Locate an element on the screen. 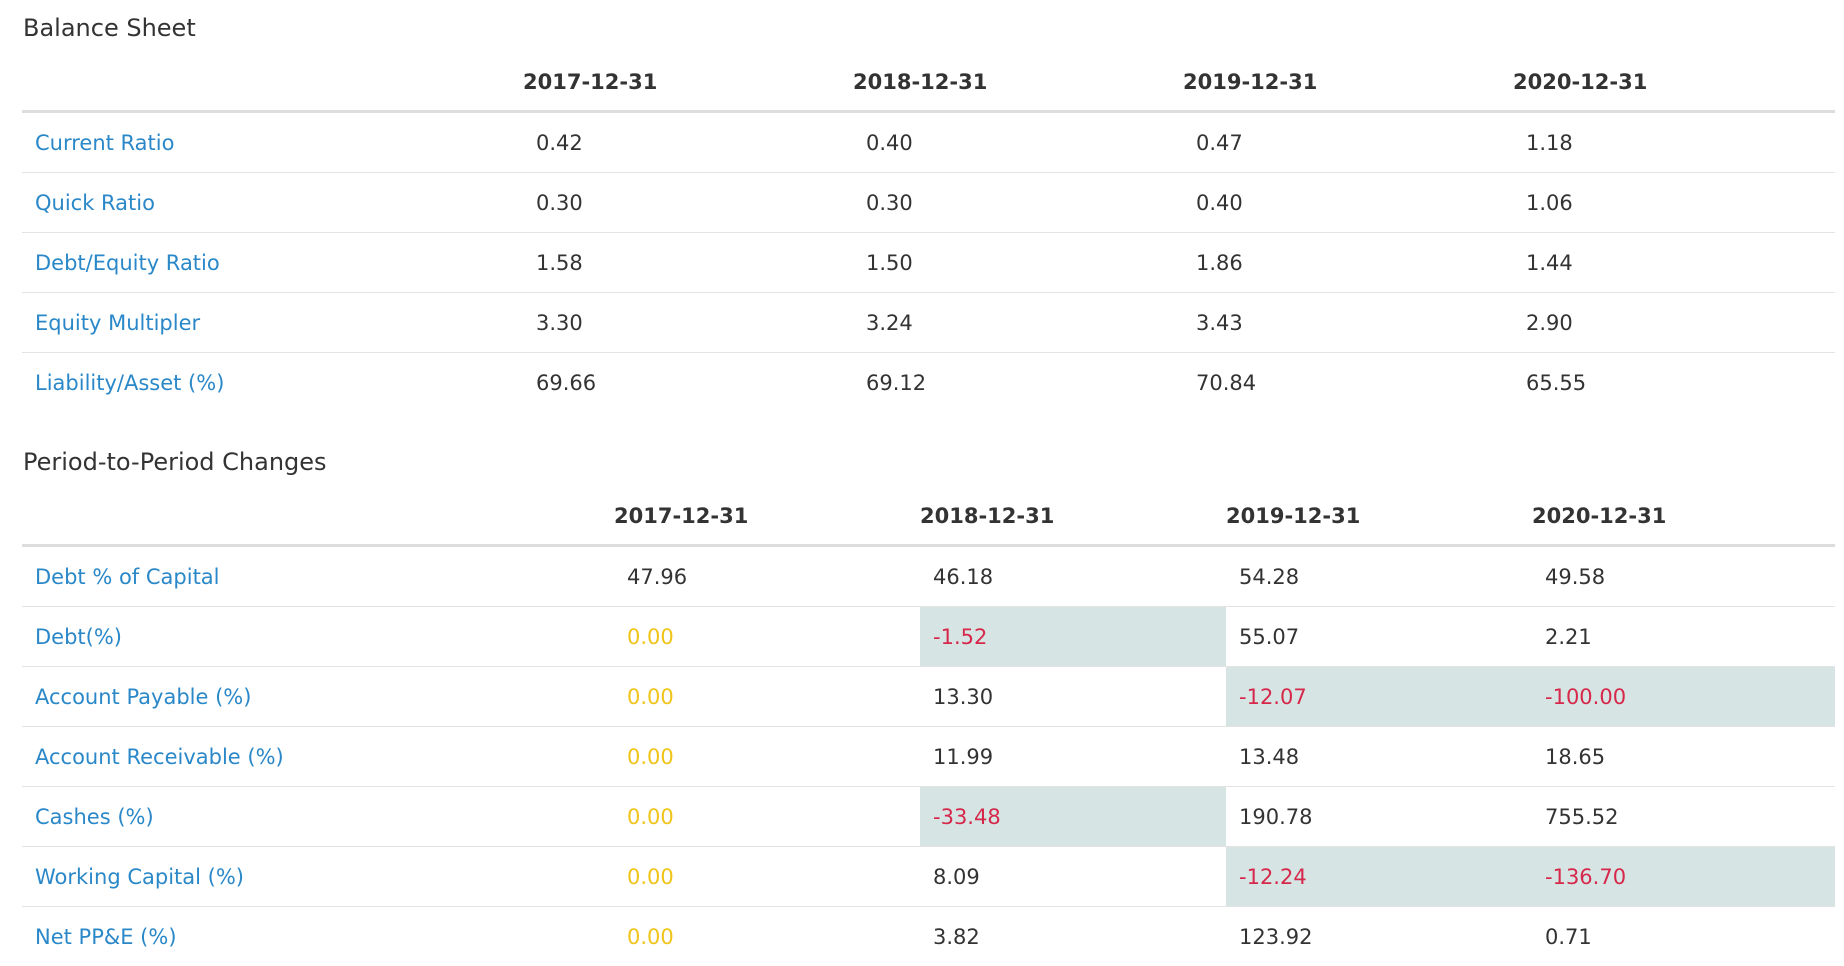  metric-link-working-capital: Working Capital (%) is located at coordinates (139, 877).